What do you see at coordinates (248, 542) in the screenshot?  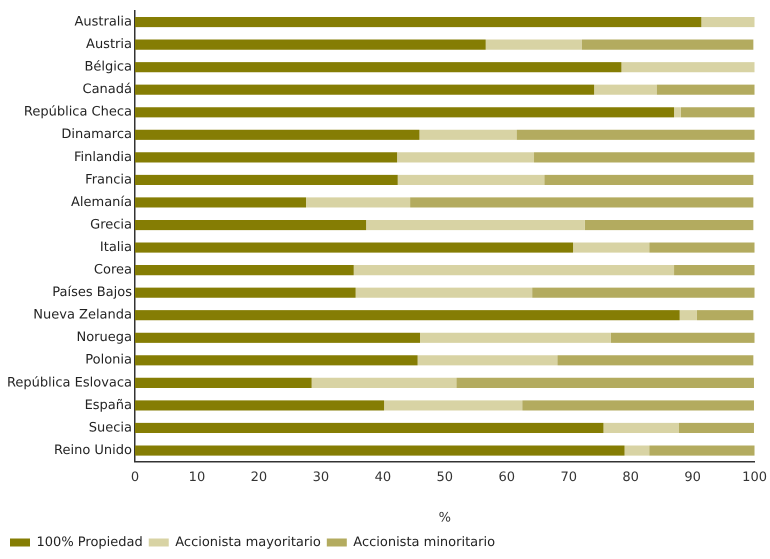 I see `legend-label: Accionista mayoritario` at bounding box center [248, 542].